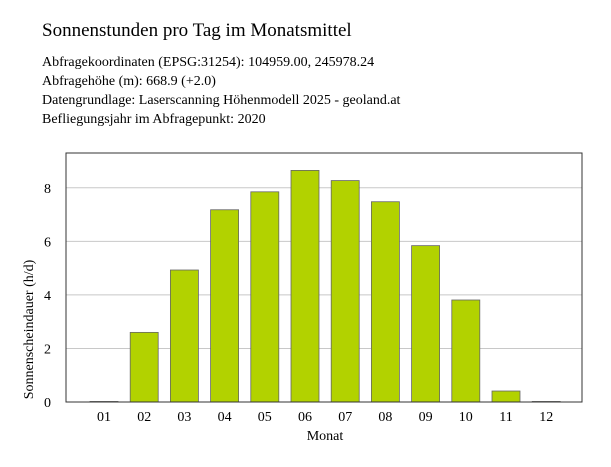  Describe the element at coordinates (197, 30) in the screenshot. I see `chart-title: Sonnenstunden pro Tag im Monatsmittel` at that location.